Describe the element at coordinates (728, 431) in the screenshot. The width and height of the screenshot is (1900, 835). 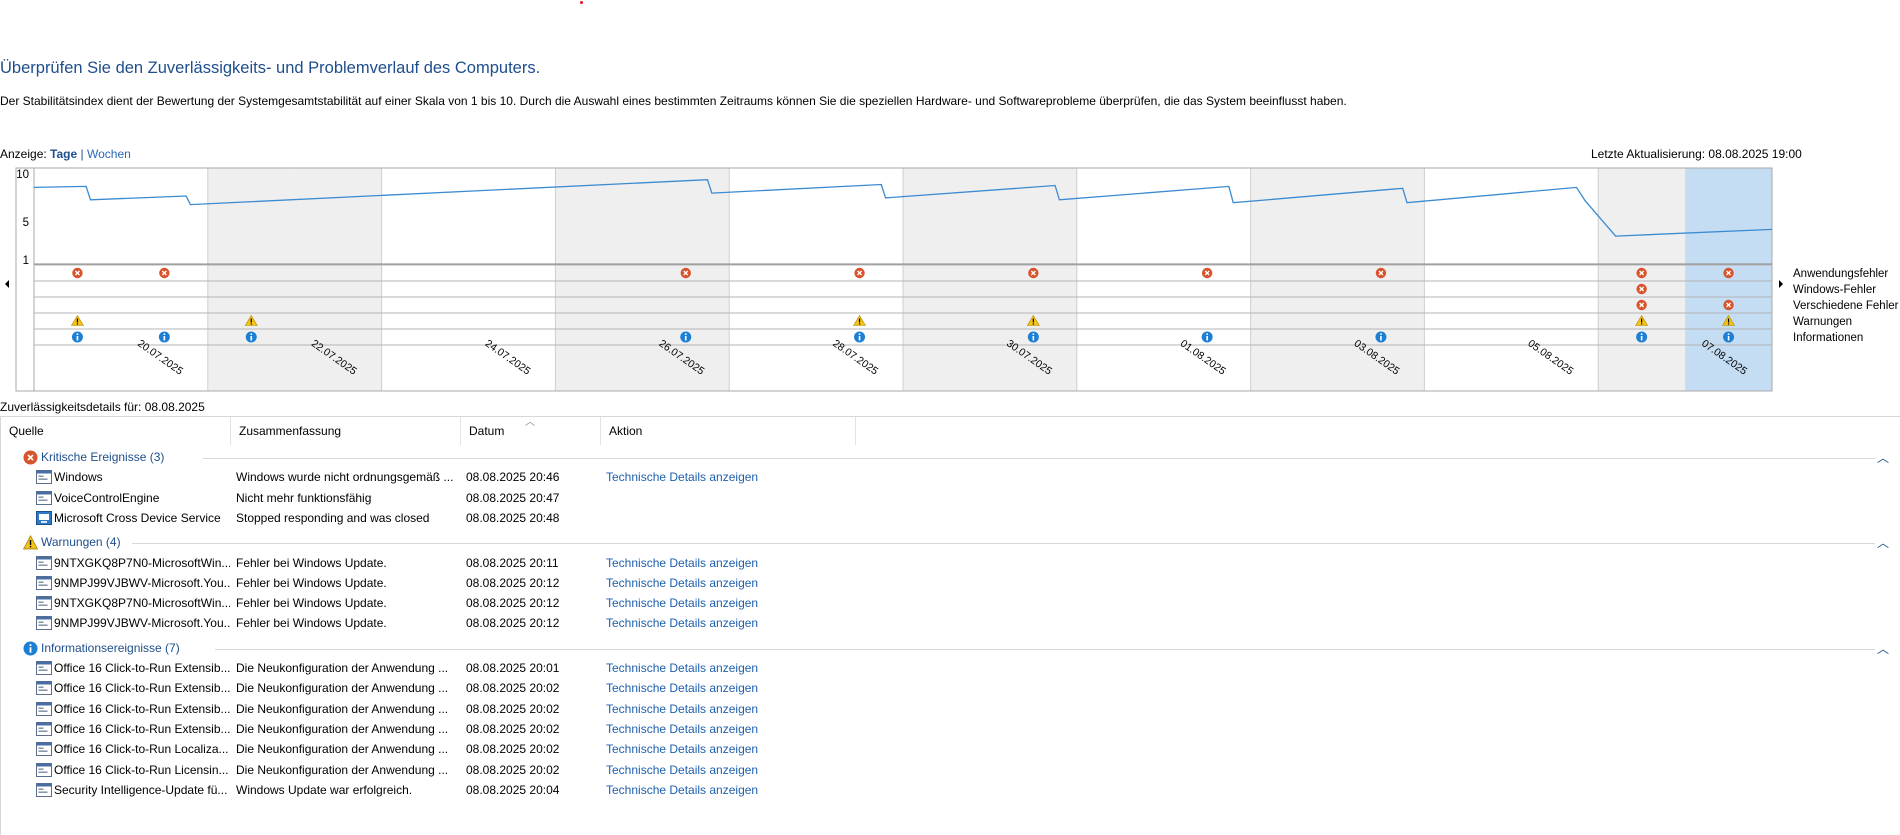
I see `column-header-action: Aktion` at that location.